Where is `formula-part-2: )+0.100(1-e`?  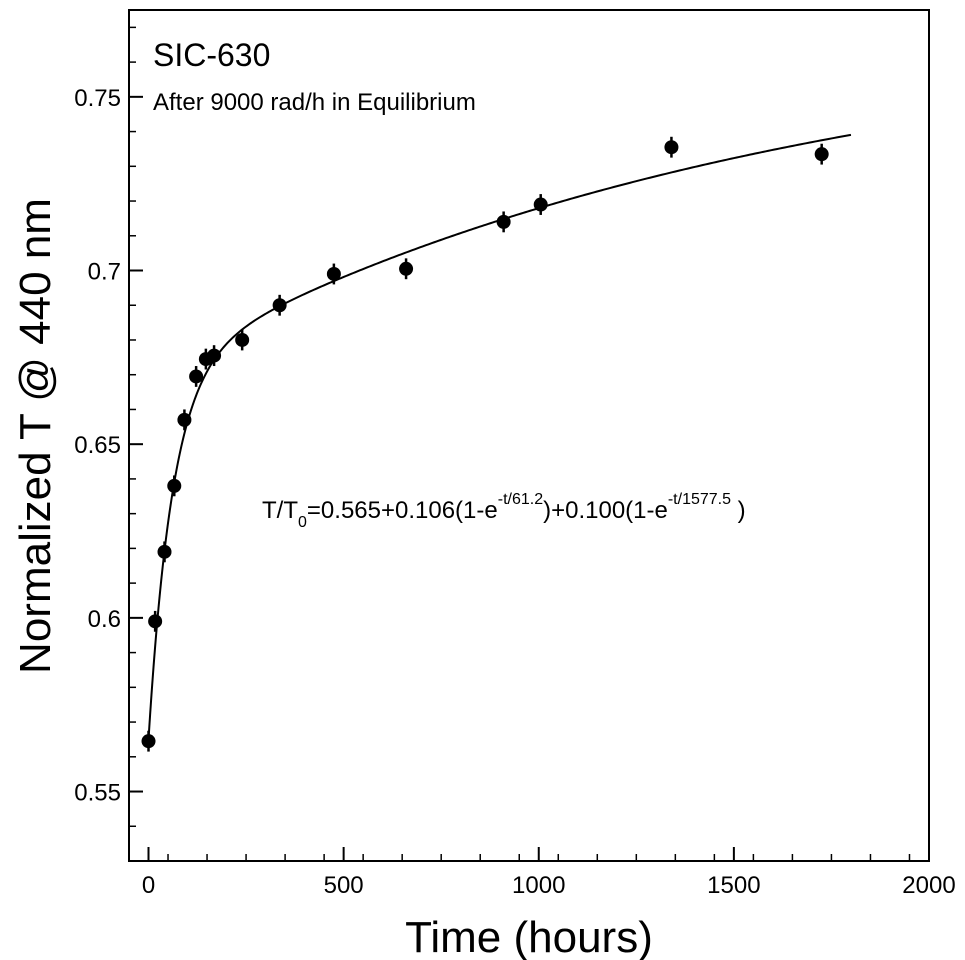
formula-part-2: )+0.100(1-e is located at coordinates (605, 510).